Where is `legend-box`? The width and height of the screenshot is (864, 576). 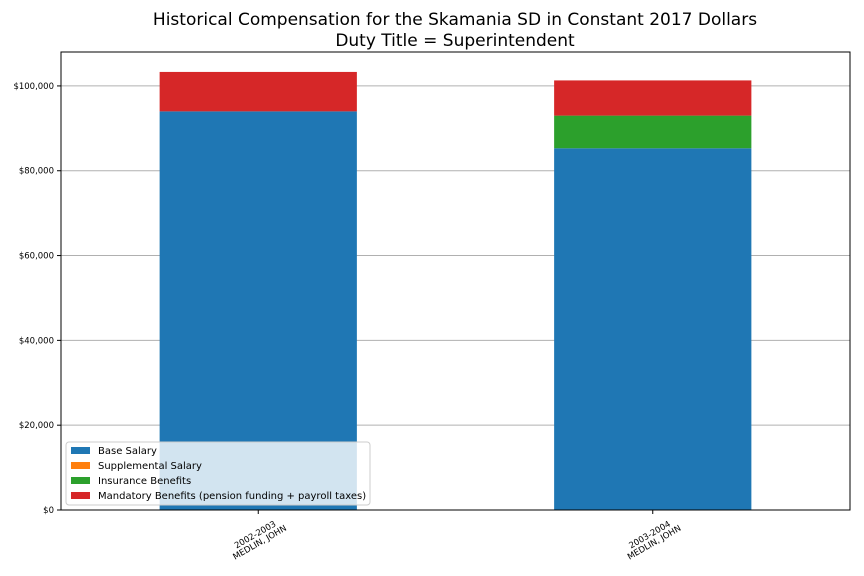
legend-box is located at coordinates (218, 473).